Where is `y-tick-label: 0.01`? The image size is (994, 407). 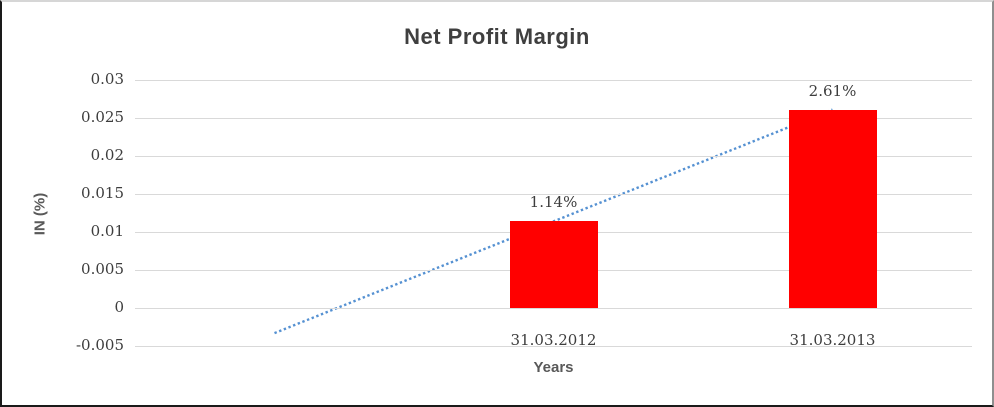 y-tick-label: 0.01 is located at coordinates (107, 231).